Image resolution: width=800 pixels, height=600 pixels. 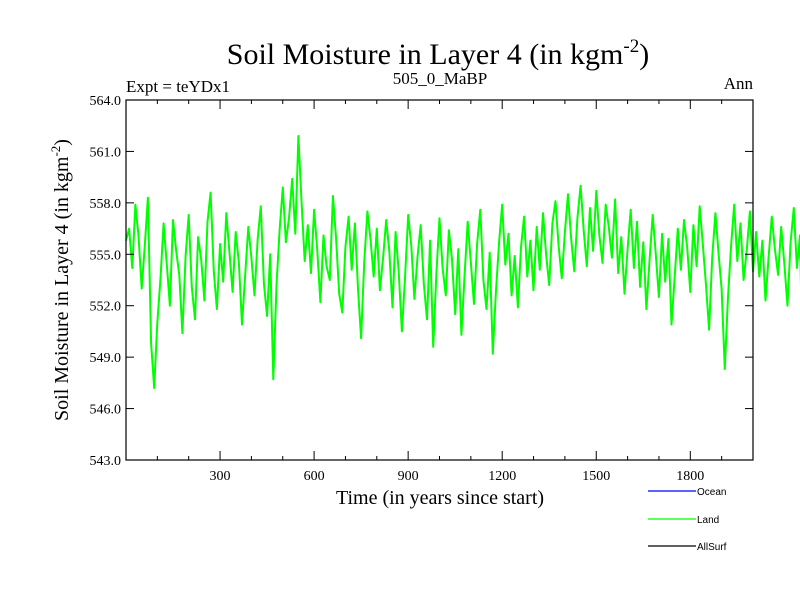 What do you see at coordinates (314, 476) in the screenshot?
I see `x-tick-label: 600` at bounding box center [314, 476].